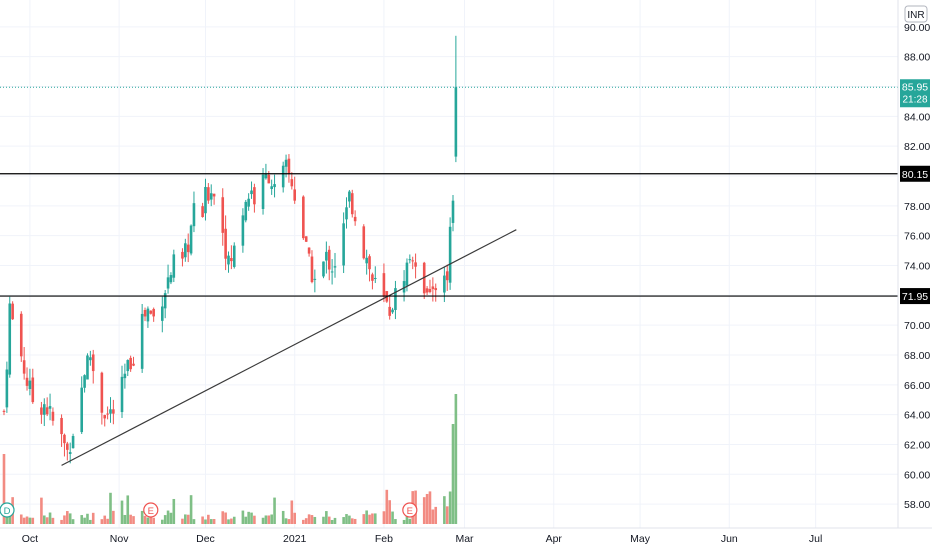 The image size is (932, 550). Describe the element at coordinates (554, 539) in the screenshot. I see `time-tick-label: Apr` at that location.